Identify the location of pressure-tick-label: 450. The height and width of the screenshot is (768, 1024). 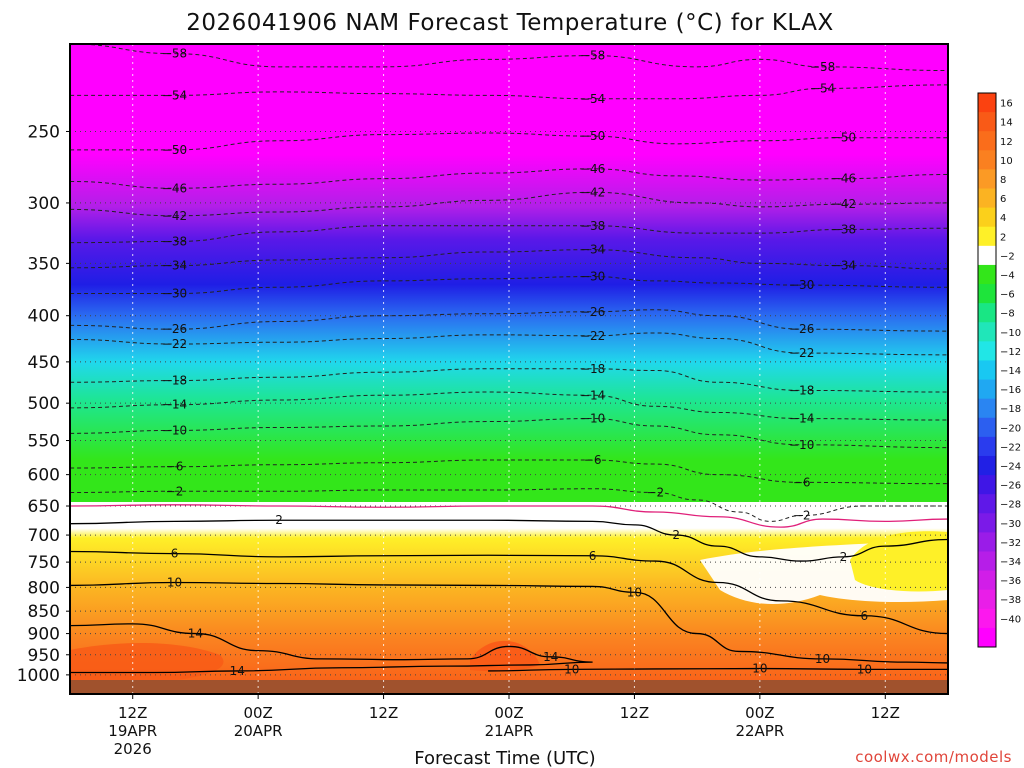
(44, 363).